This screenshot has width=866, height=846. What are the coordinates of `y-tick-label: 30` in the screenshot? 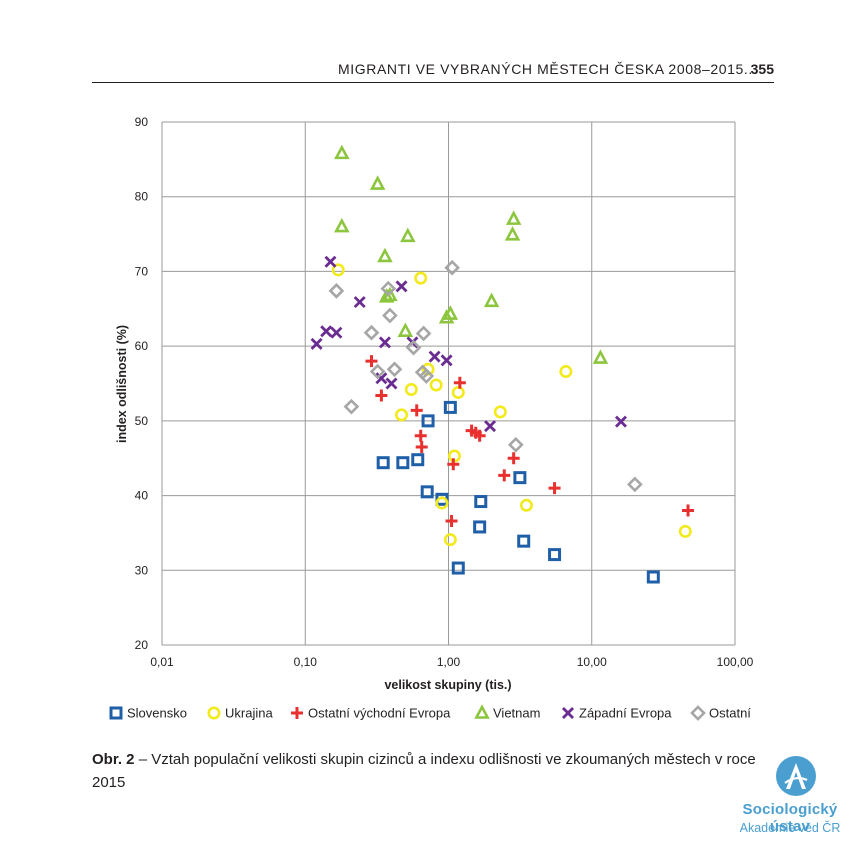 It's located at (142, 570).